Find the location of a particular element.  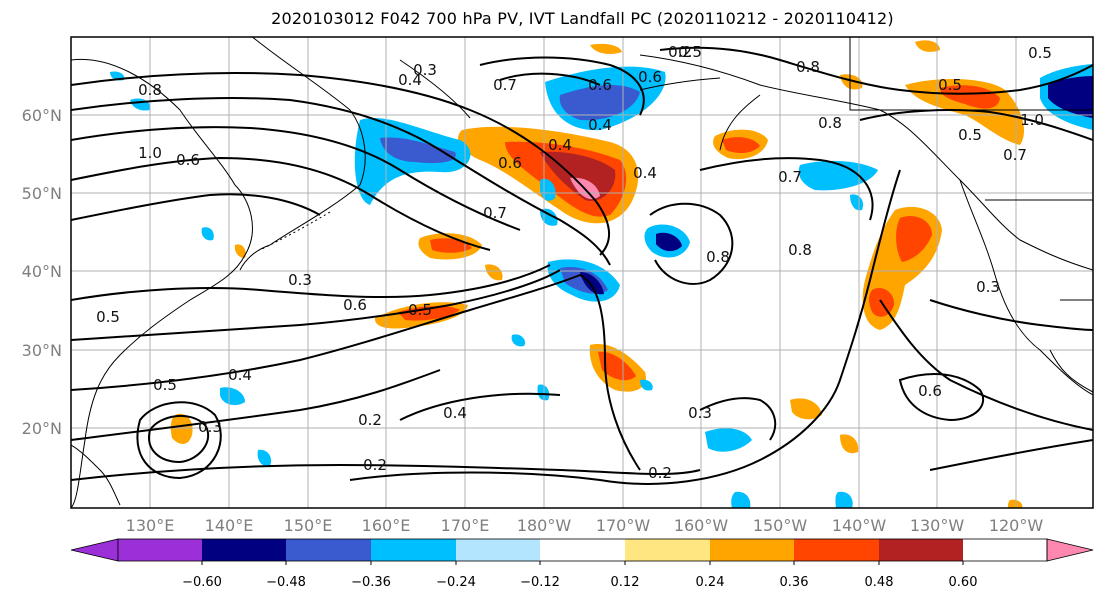

lon-label: 130°W is located at coordinates (937, 525).